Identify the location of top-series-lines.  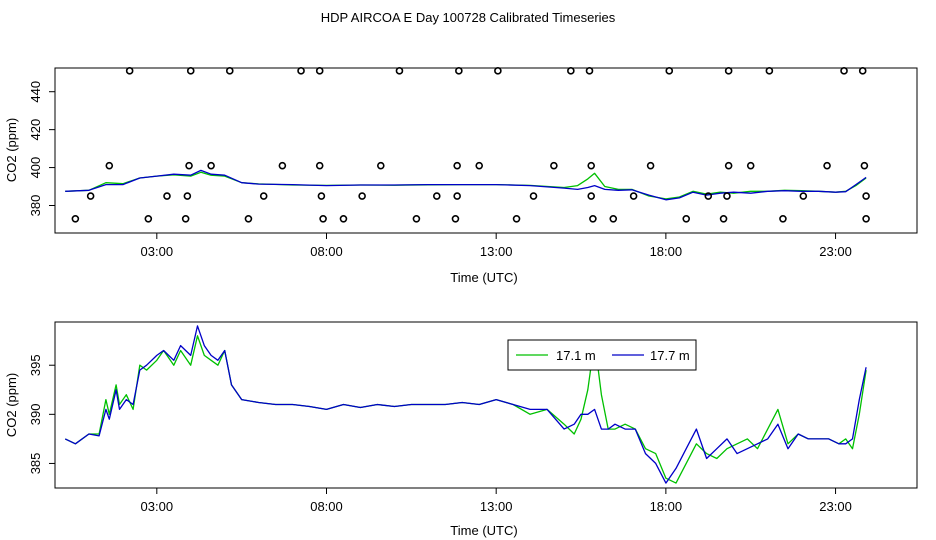
(466, 185).